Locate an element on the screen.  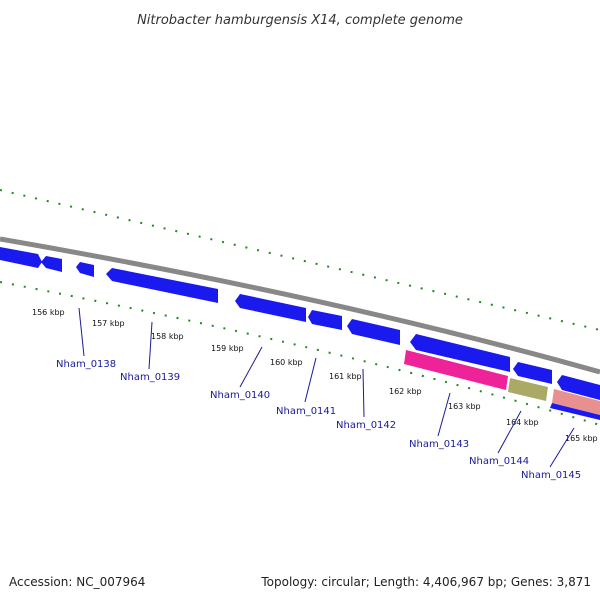
gene-label: Nham_0142 is located at coordinates (366, 425).